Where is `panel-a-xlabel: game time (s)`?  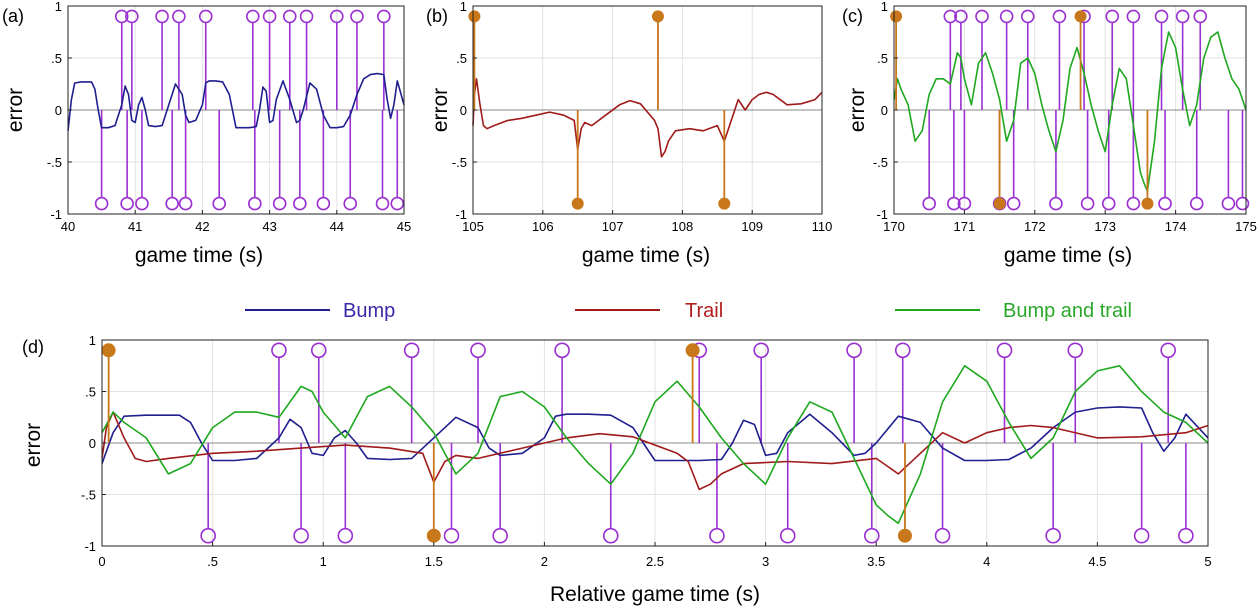 panel-a-xlabel: game time (s) is located at coordinates (199, 255).